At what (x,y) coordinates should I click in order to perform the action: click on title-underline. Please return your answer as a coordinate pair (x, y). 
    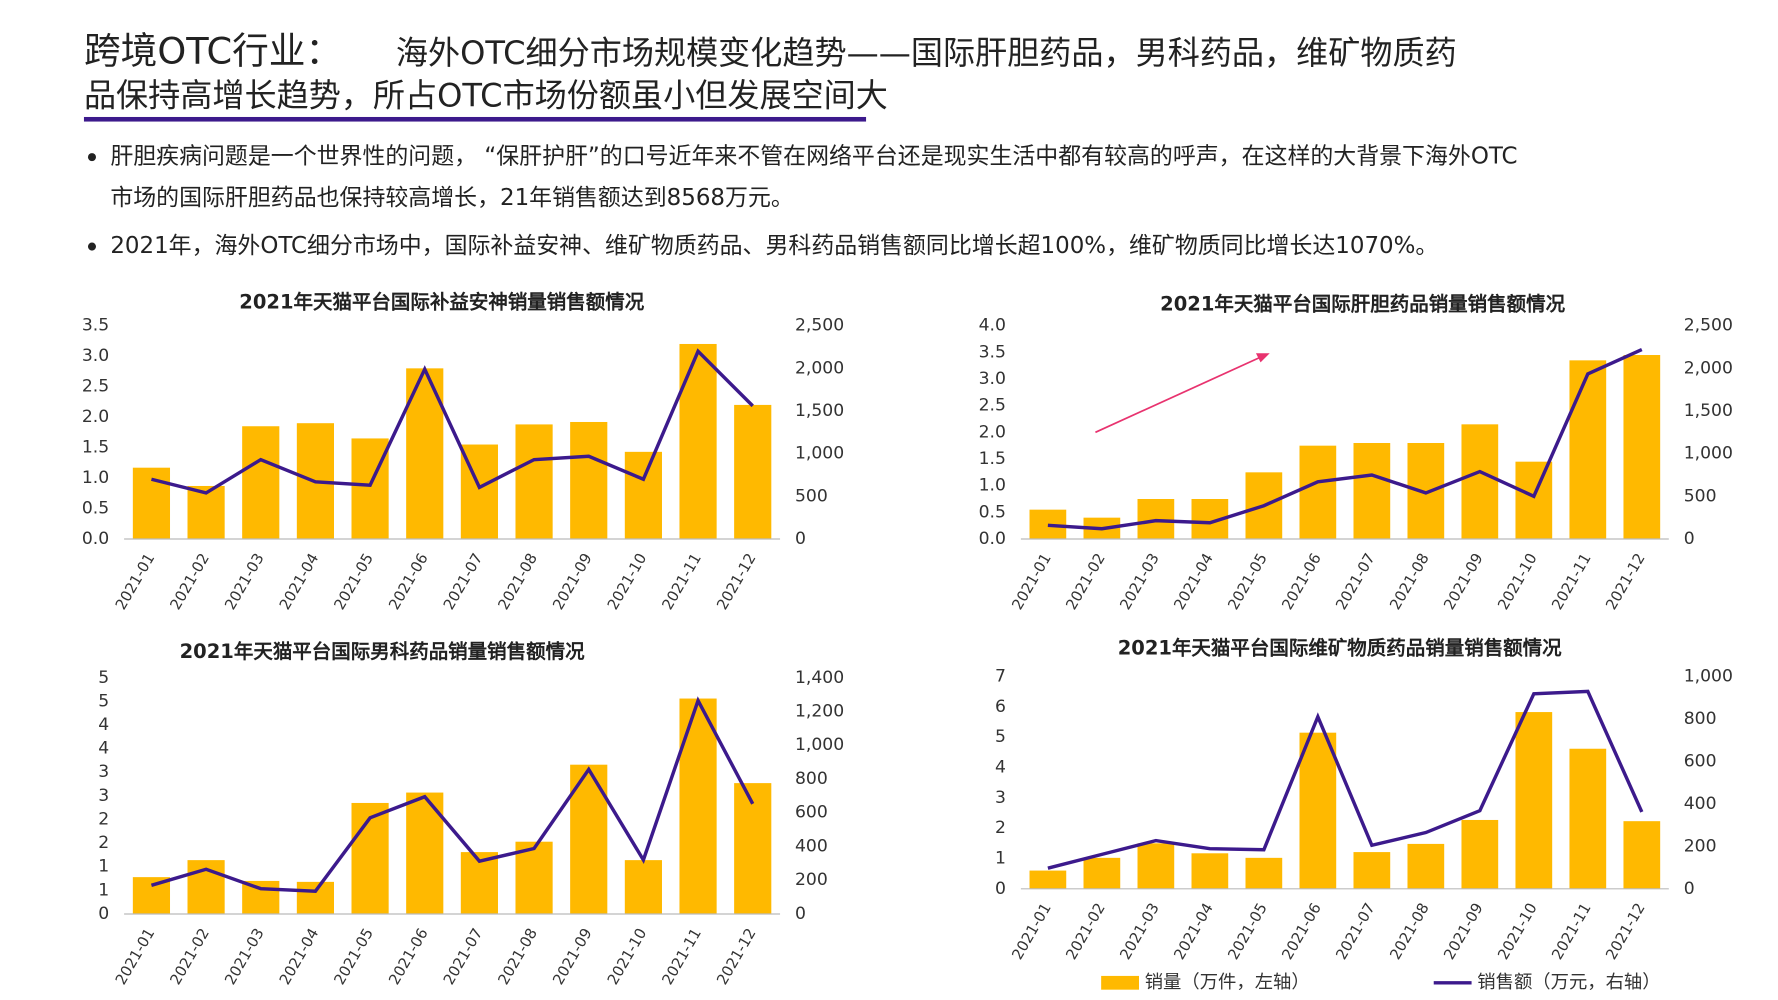
    Looking at the image, I should click on (475, 119).